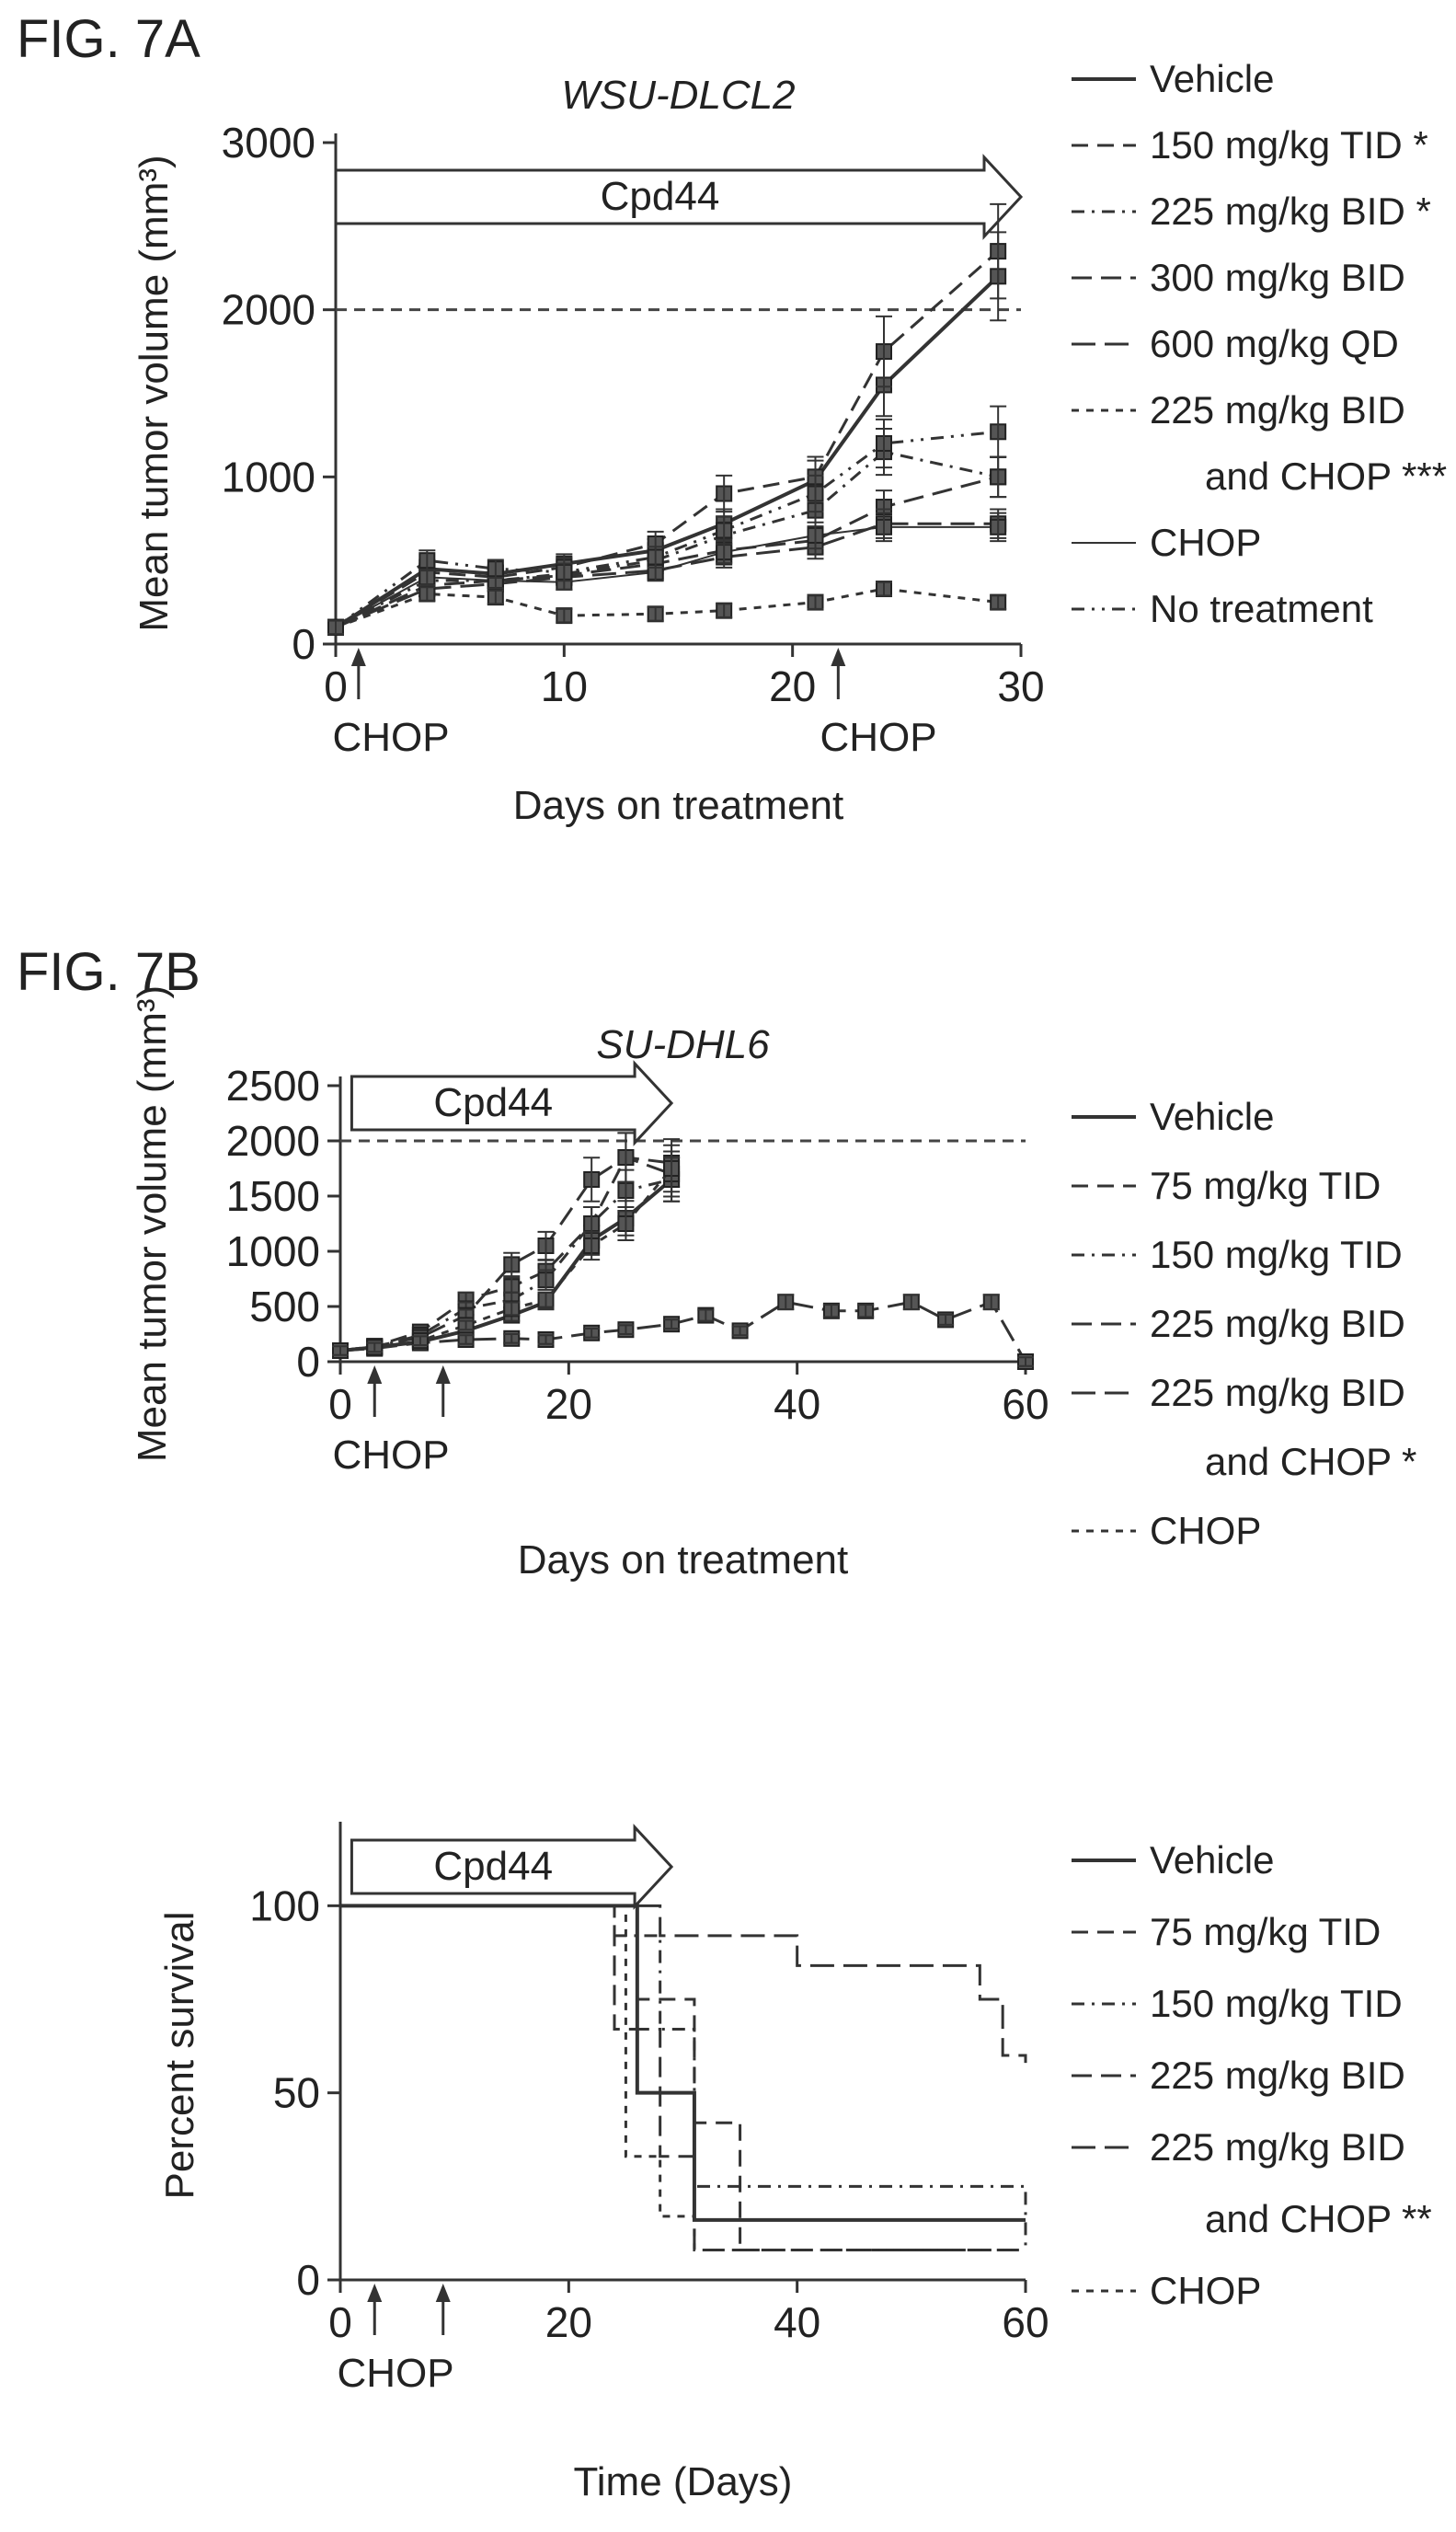 This screenshot has height=2532, width=1456. I want to click on y-tick-label: 50, so click(296, 2093).